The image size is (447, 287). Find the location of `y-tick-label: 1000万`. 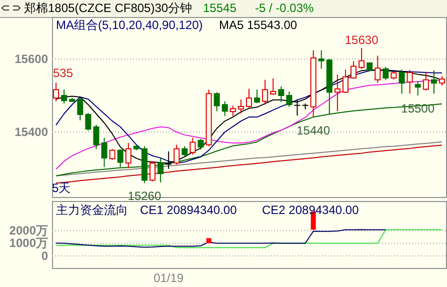

y-tick-label: 1000万 is located at coordinates (28, 243).